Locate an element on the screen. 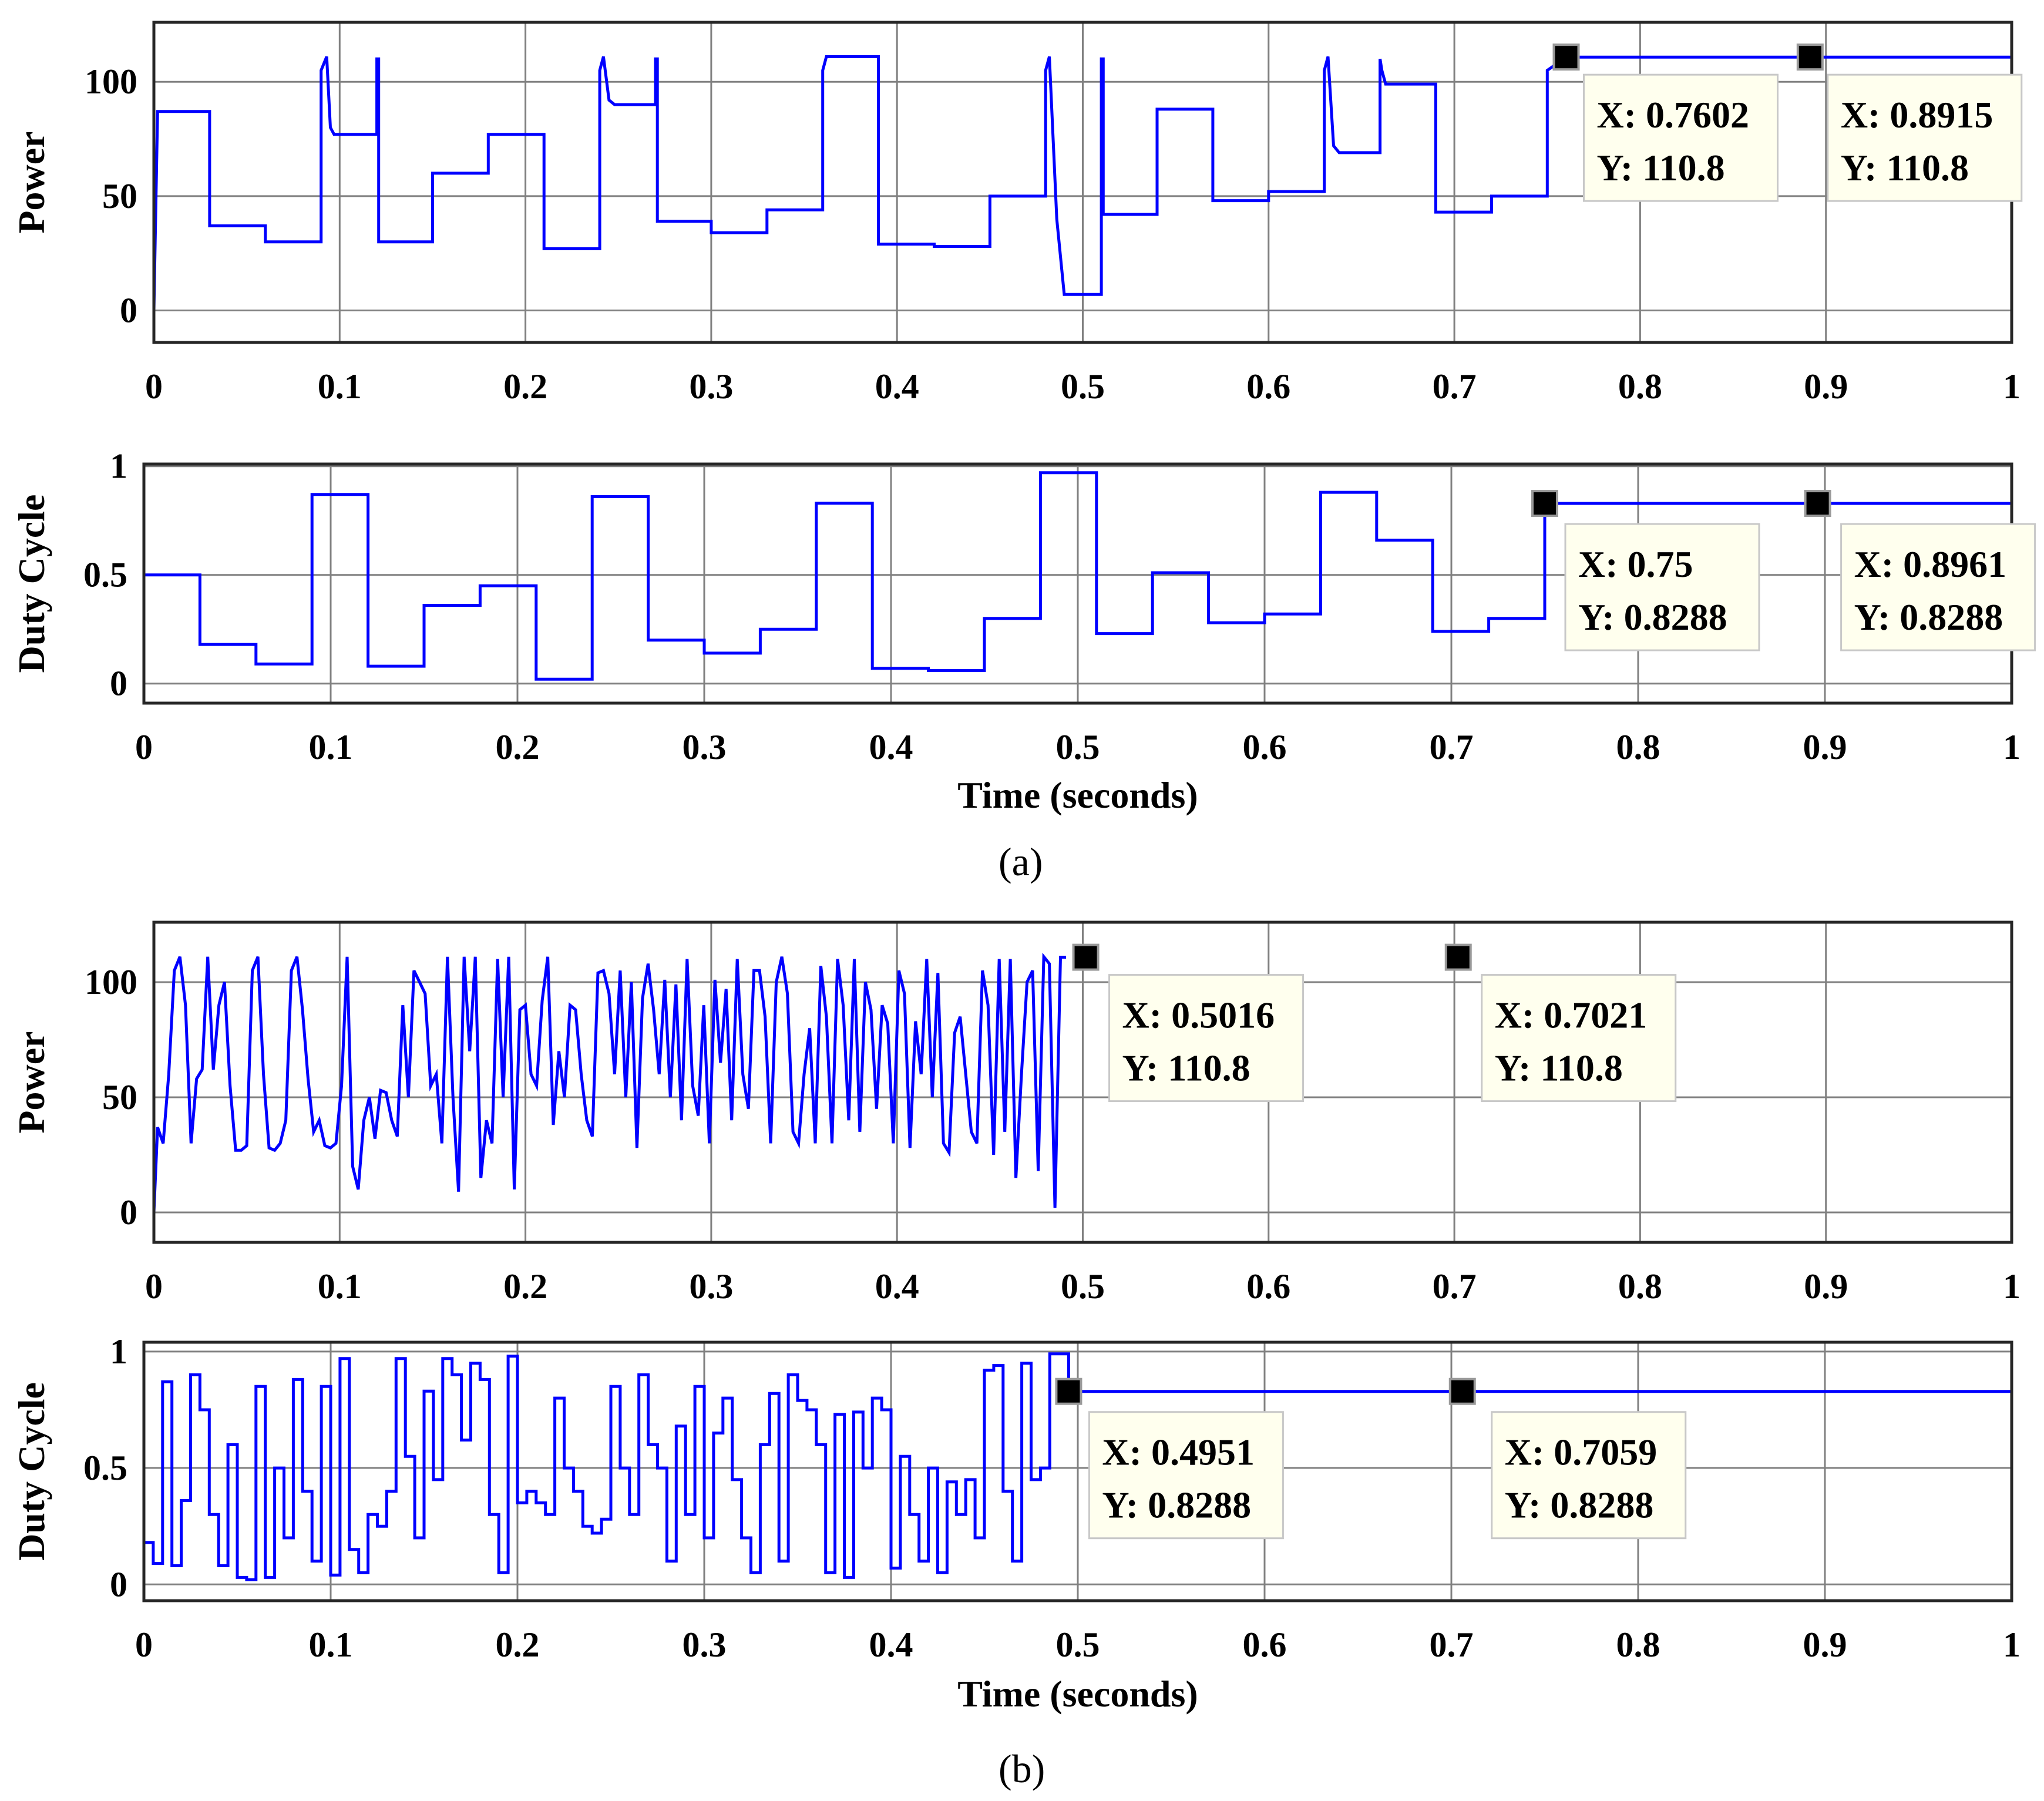 This screenshot has width=2044, height=1801. datatip: X: 0.7059 Y: 0.8288 is located at coordinates (1568, 1458).